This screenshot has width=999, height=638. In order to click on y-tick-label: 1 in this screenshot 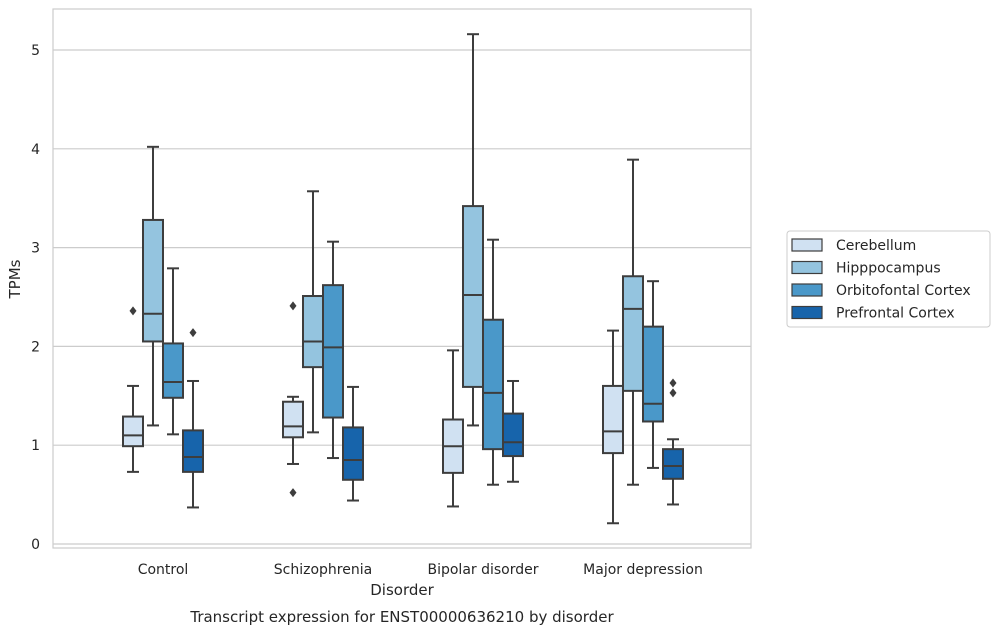, I will do `click(35, 446)`.